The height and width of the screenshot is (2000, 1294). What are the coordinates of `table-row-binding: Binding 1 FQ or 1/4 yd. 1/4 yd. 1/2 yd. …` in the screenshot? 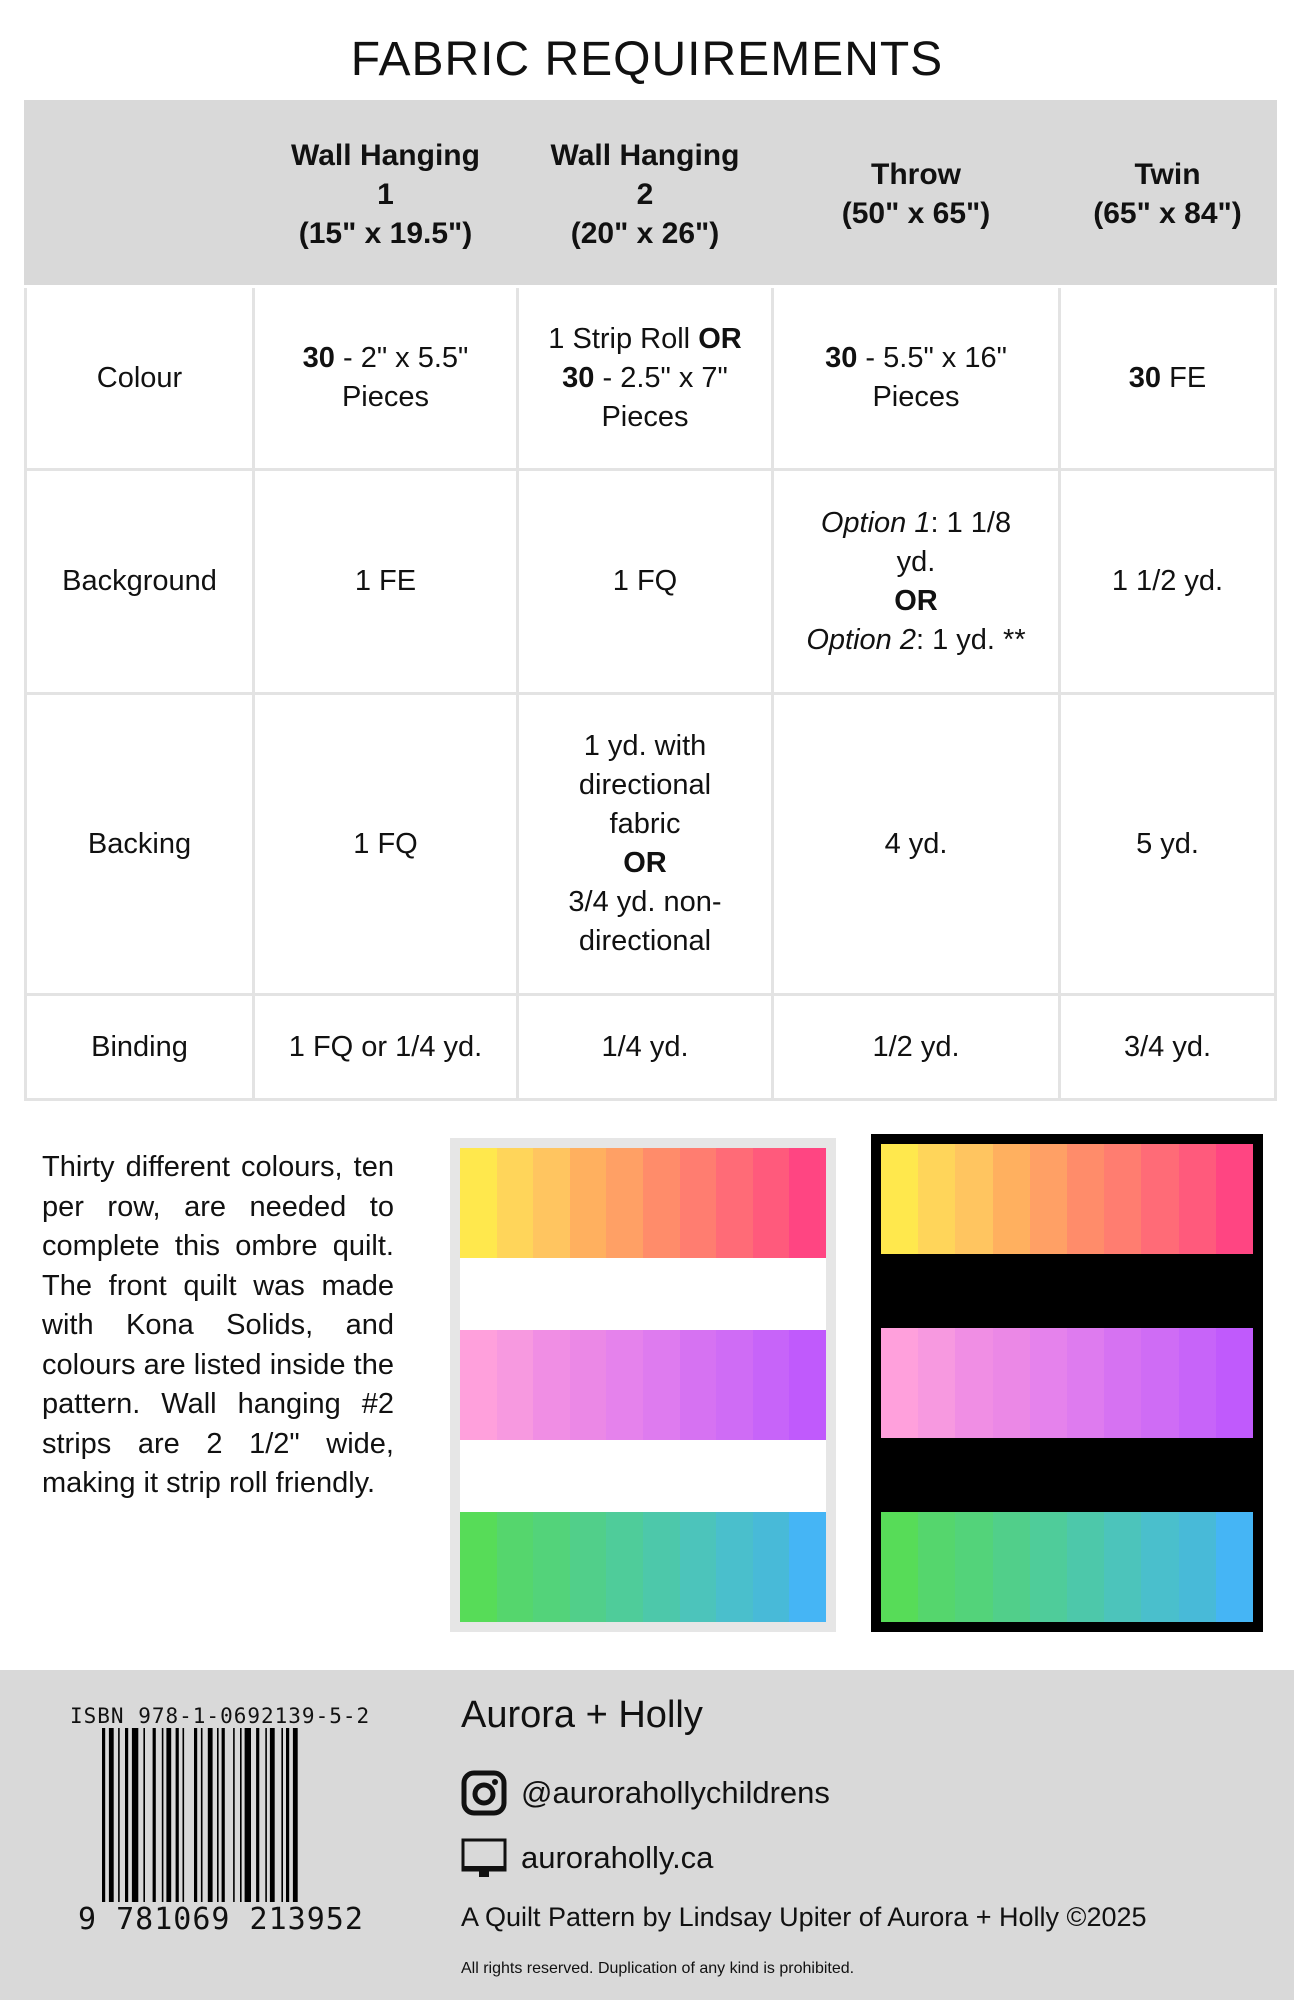 It's located at (650, 1047).